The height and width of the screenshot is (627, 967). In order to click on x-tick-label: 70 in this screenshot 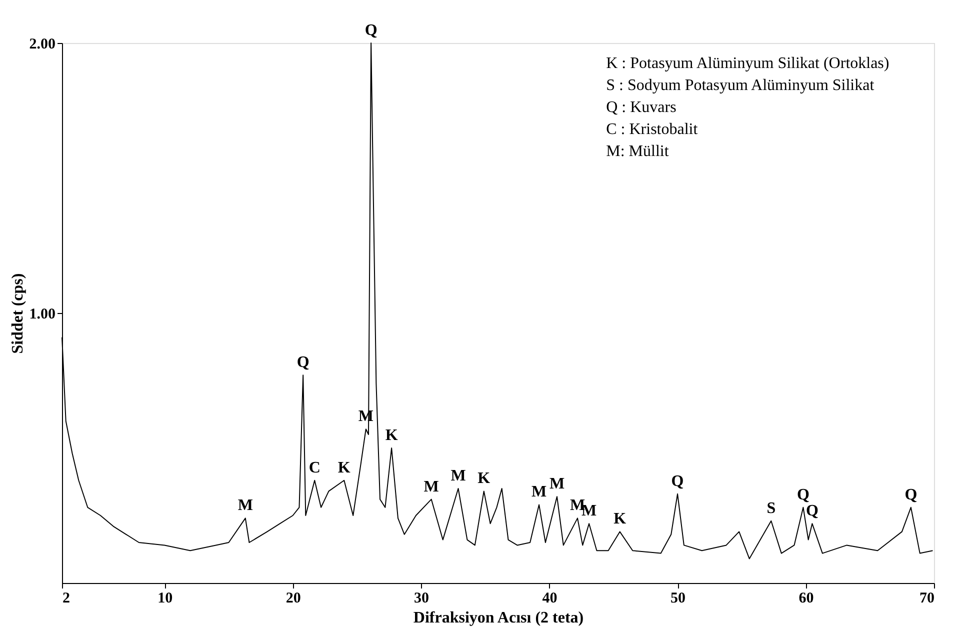, I will do `click(927, 598)`.